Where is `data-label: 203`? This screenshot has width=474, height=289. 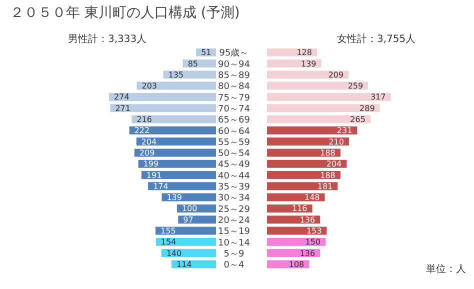 data-label: 203 is located at coordinates (150, 86).